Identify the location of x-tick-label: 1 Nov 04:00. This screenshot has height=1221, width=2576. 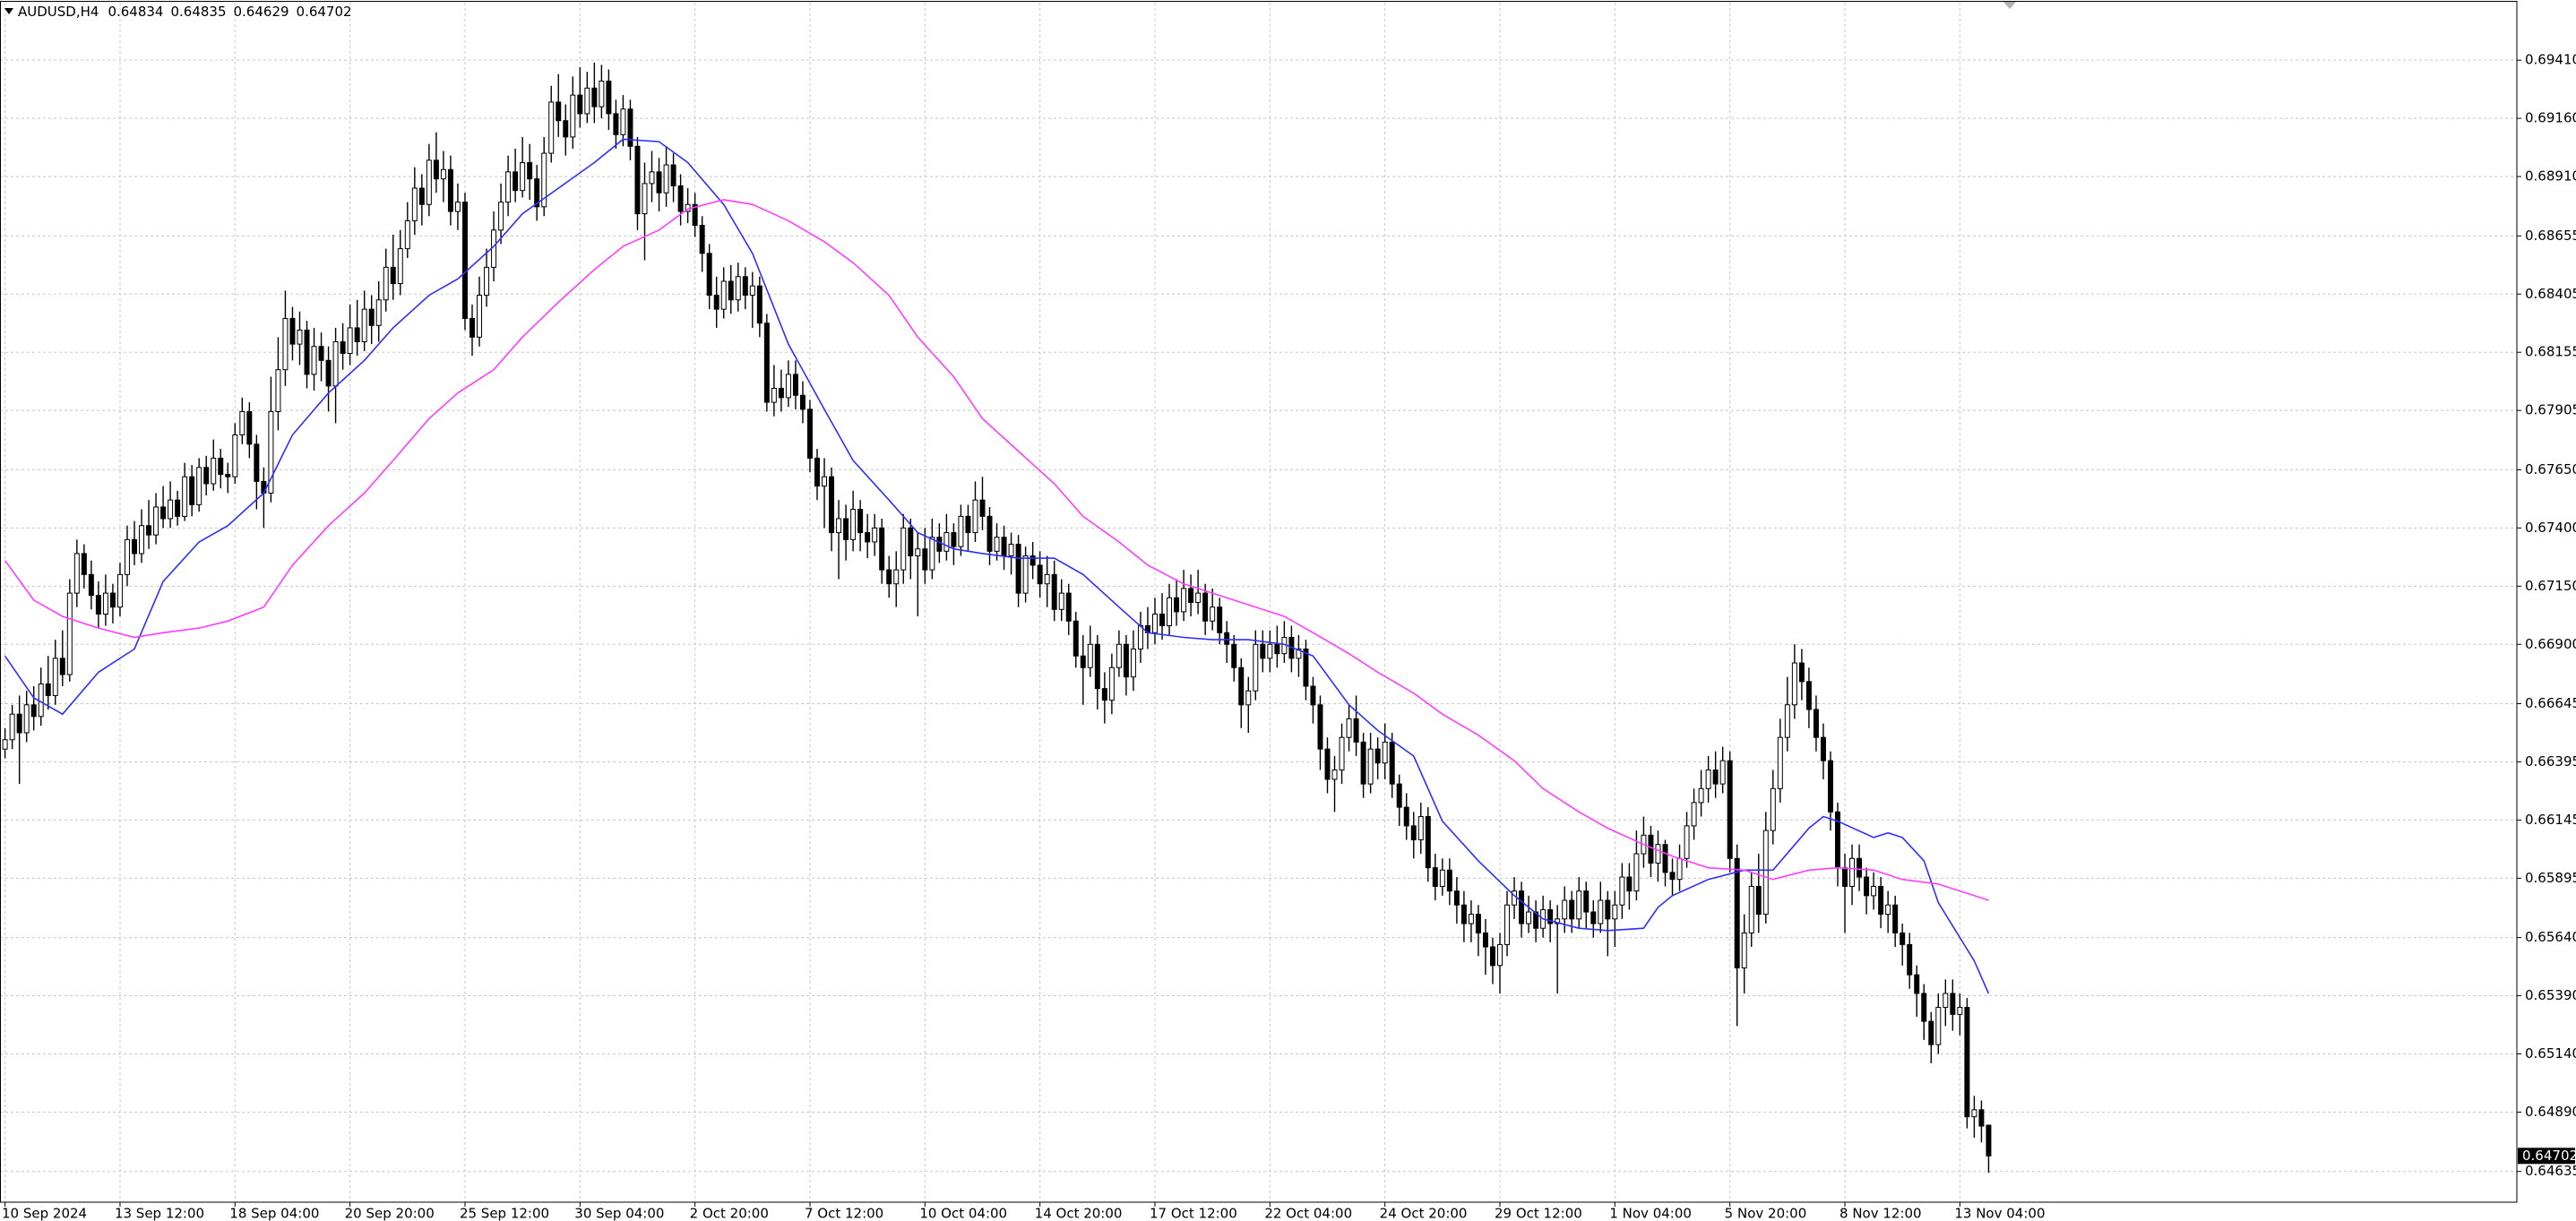
(1650, 1213).